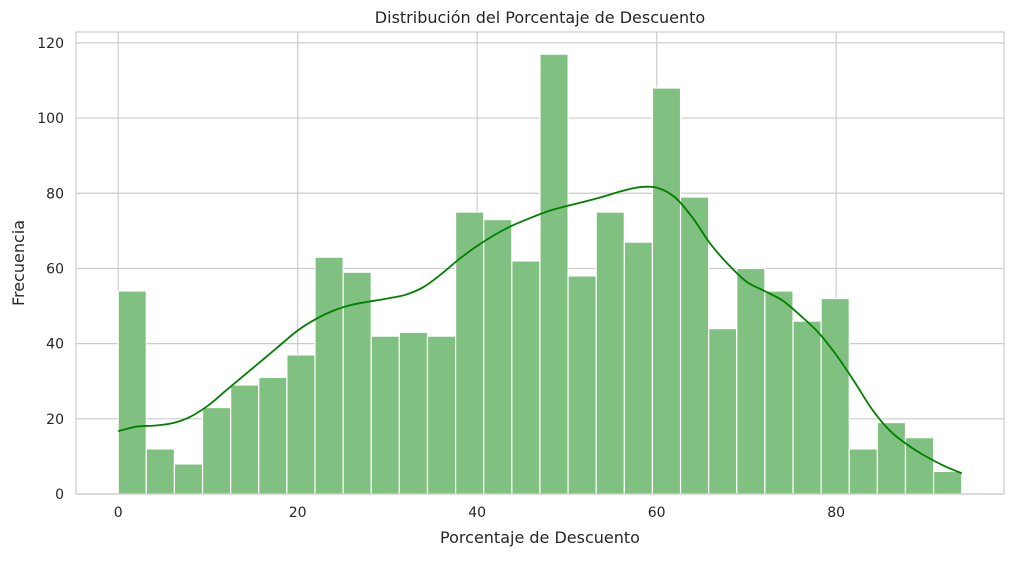 This screenshot has height=561, width=1015. I want to click on x-tick-label: 80, so click(836, 513).